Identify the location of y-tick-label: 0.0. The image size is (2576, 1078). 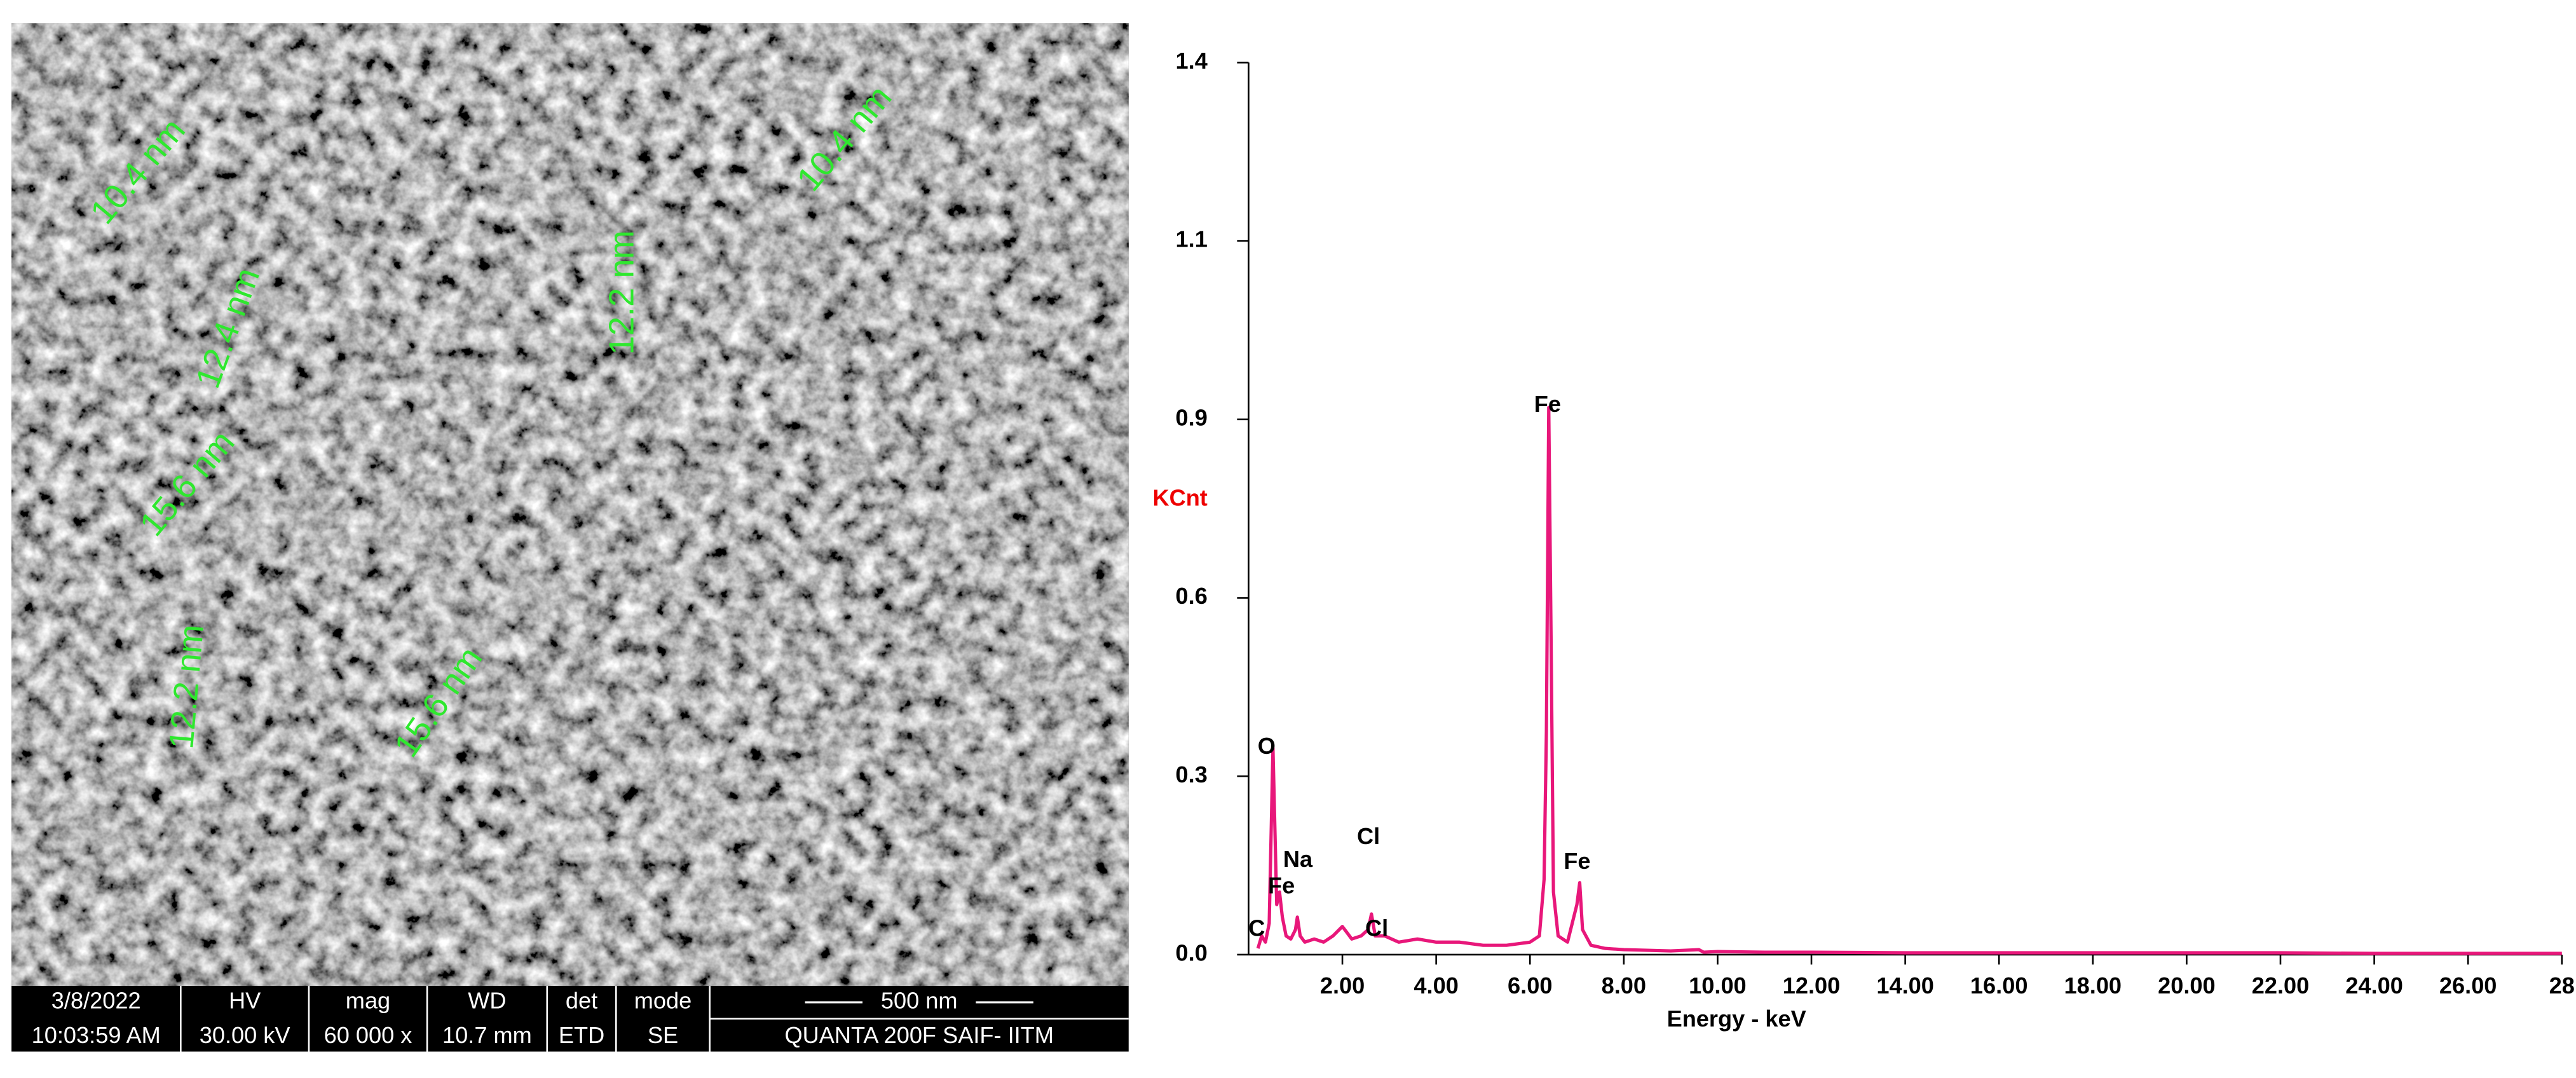
(1192, 953).